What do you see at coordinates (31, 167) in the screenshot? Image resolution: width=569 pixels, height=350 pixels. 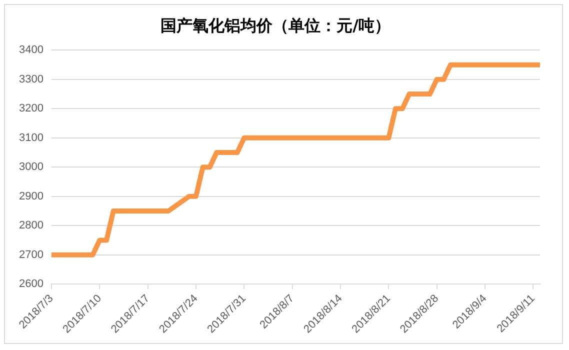 I see `y-tick-label: 3000` at bounding box center [31, 167].